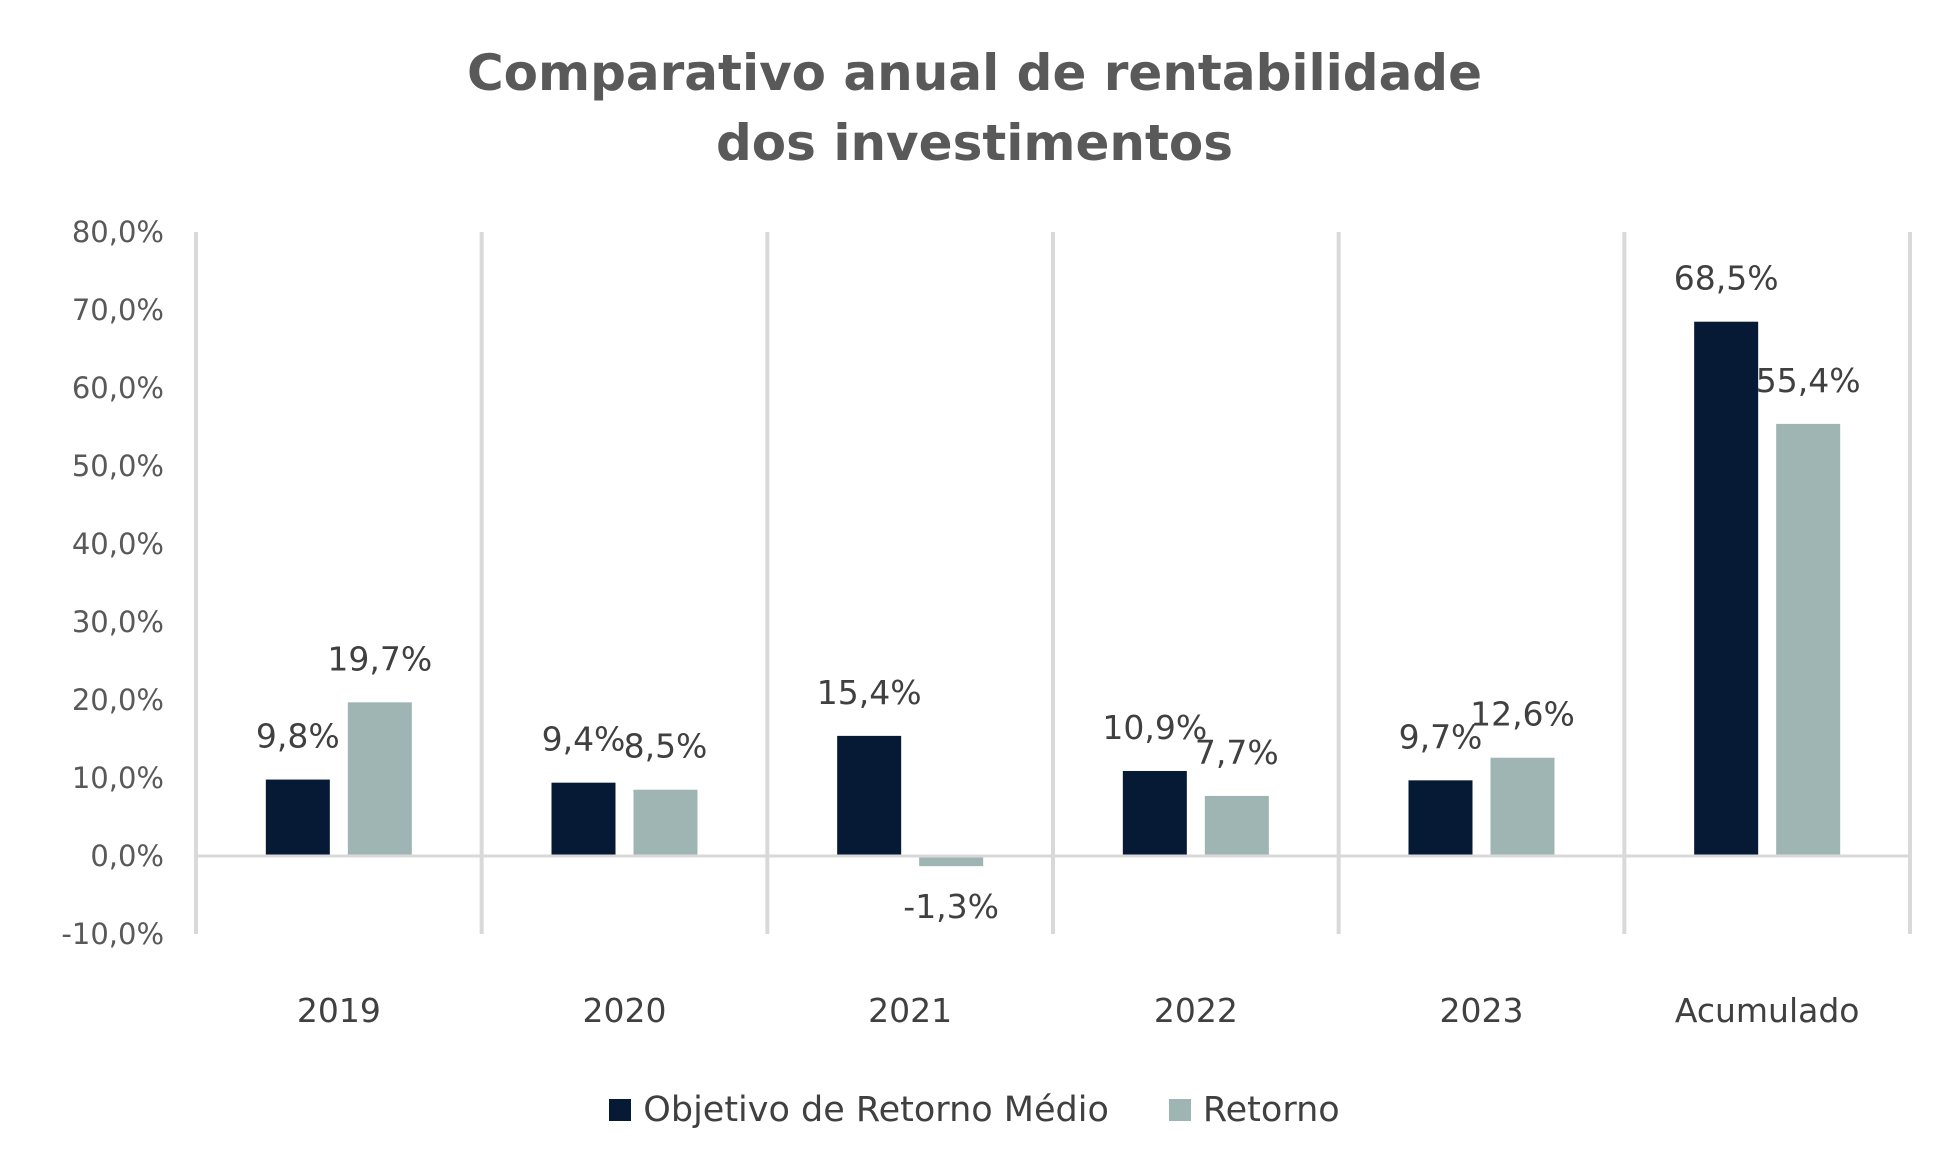 This screenshot has width=1949, height=1176. What do you see at coordinates (910, 1010) in the screenshot?
I see `x-category-label: 2021` at bounding box center [910, 1010].